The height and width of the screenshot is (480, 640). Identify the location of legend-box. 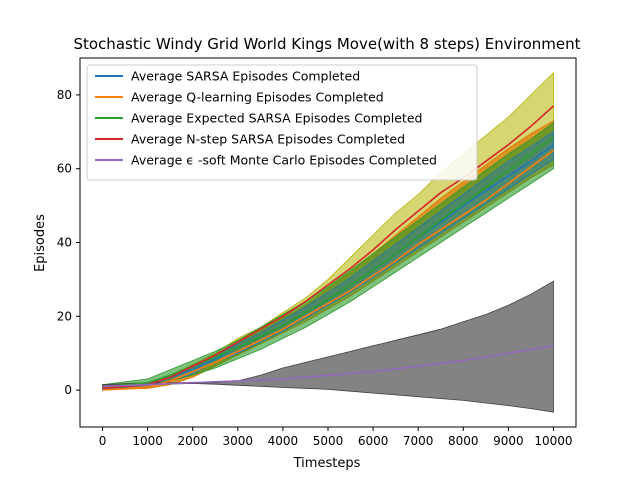
(282, 122).